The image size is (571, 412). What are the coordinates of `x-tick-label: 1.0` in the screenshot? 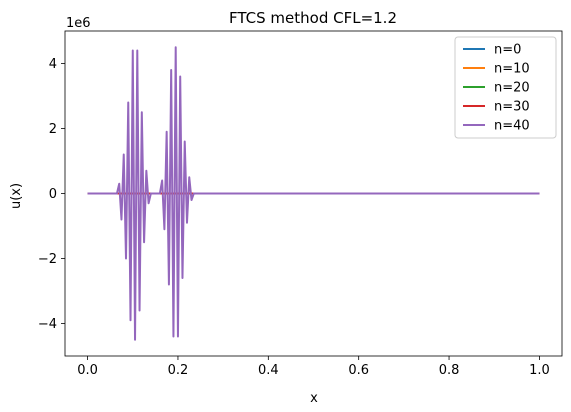 It's located at (539, 370).